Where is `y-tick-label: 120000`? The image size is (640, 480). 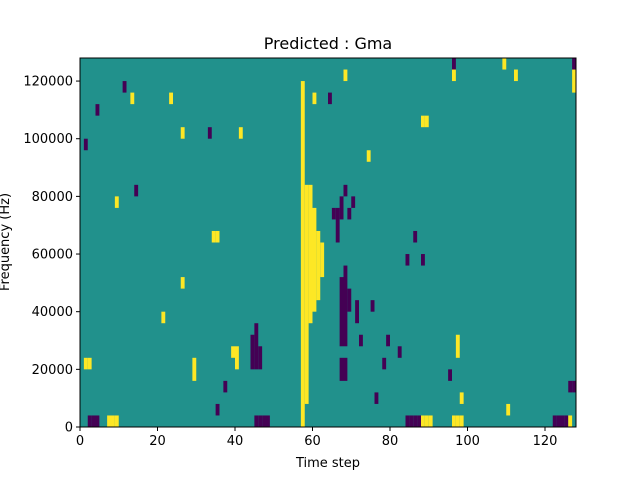 y-tick-label: 120000 is located at coordinates (48, 82).